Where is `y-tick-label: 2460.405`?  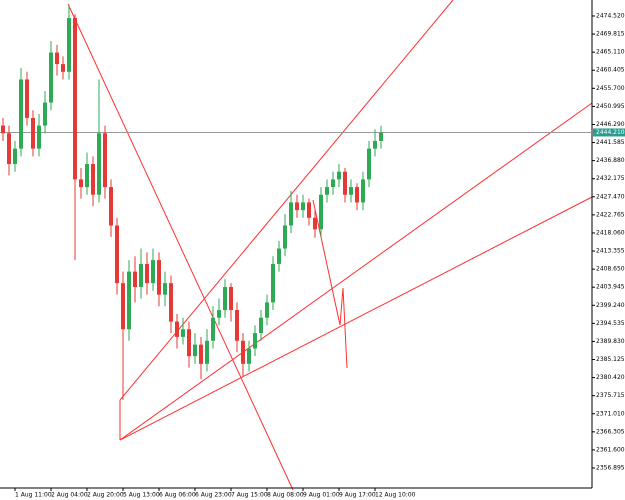 y-tick-label: 2460.405 is located at coordinates (610, 70).